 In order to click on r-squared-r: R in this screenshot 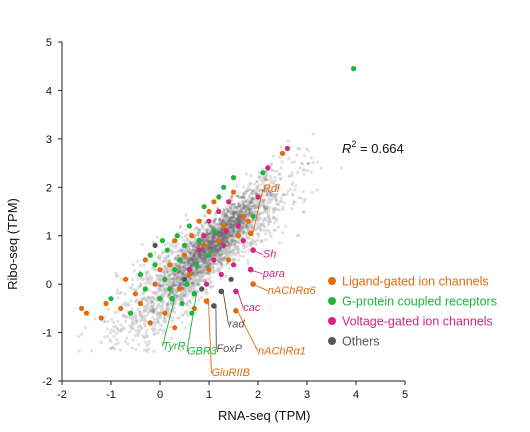, I will do `click(346, 148)`.